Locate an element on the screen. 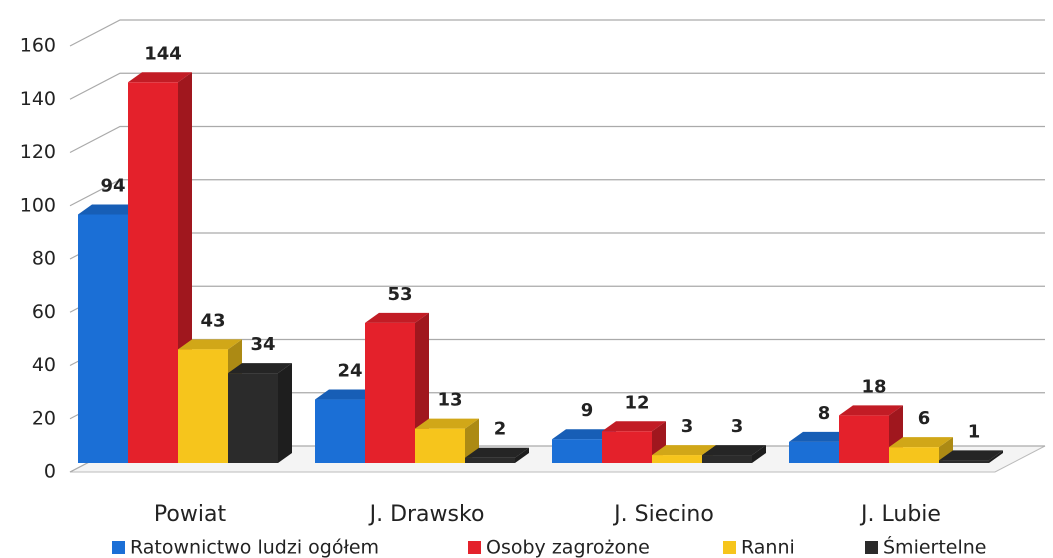  value-label: 24 is located at coordinates (349, 371).